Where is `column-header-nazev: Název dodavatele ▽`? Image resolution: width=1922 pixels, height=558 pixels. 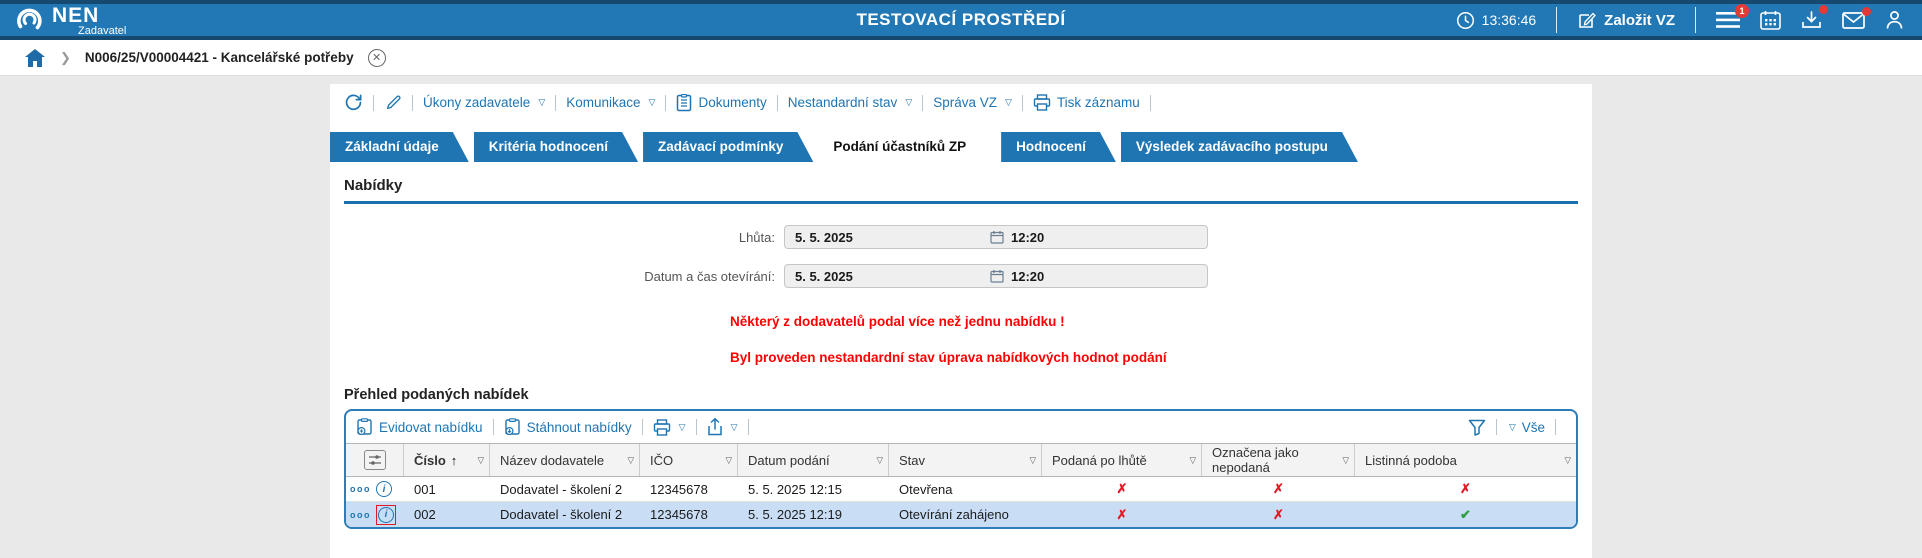
column-header-nazev: Název dodavatele ▽ is located at coordinates (565, 460).